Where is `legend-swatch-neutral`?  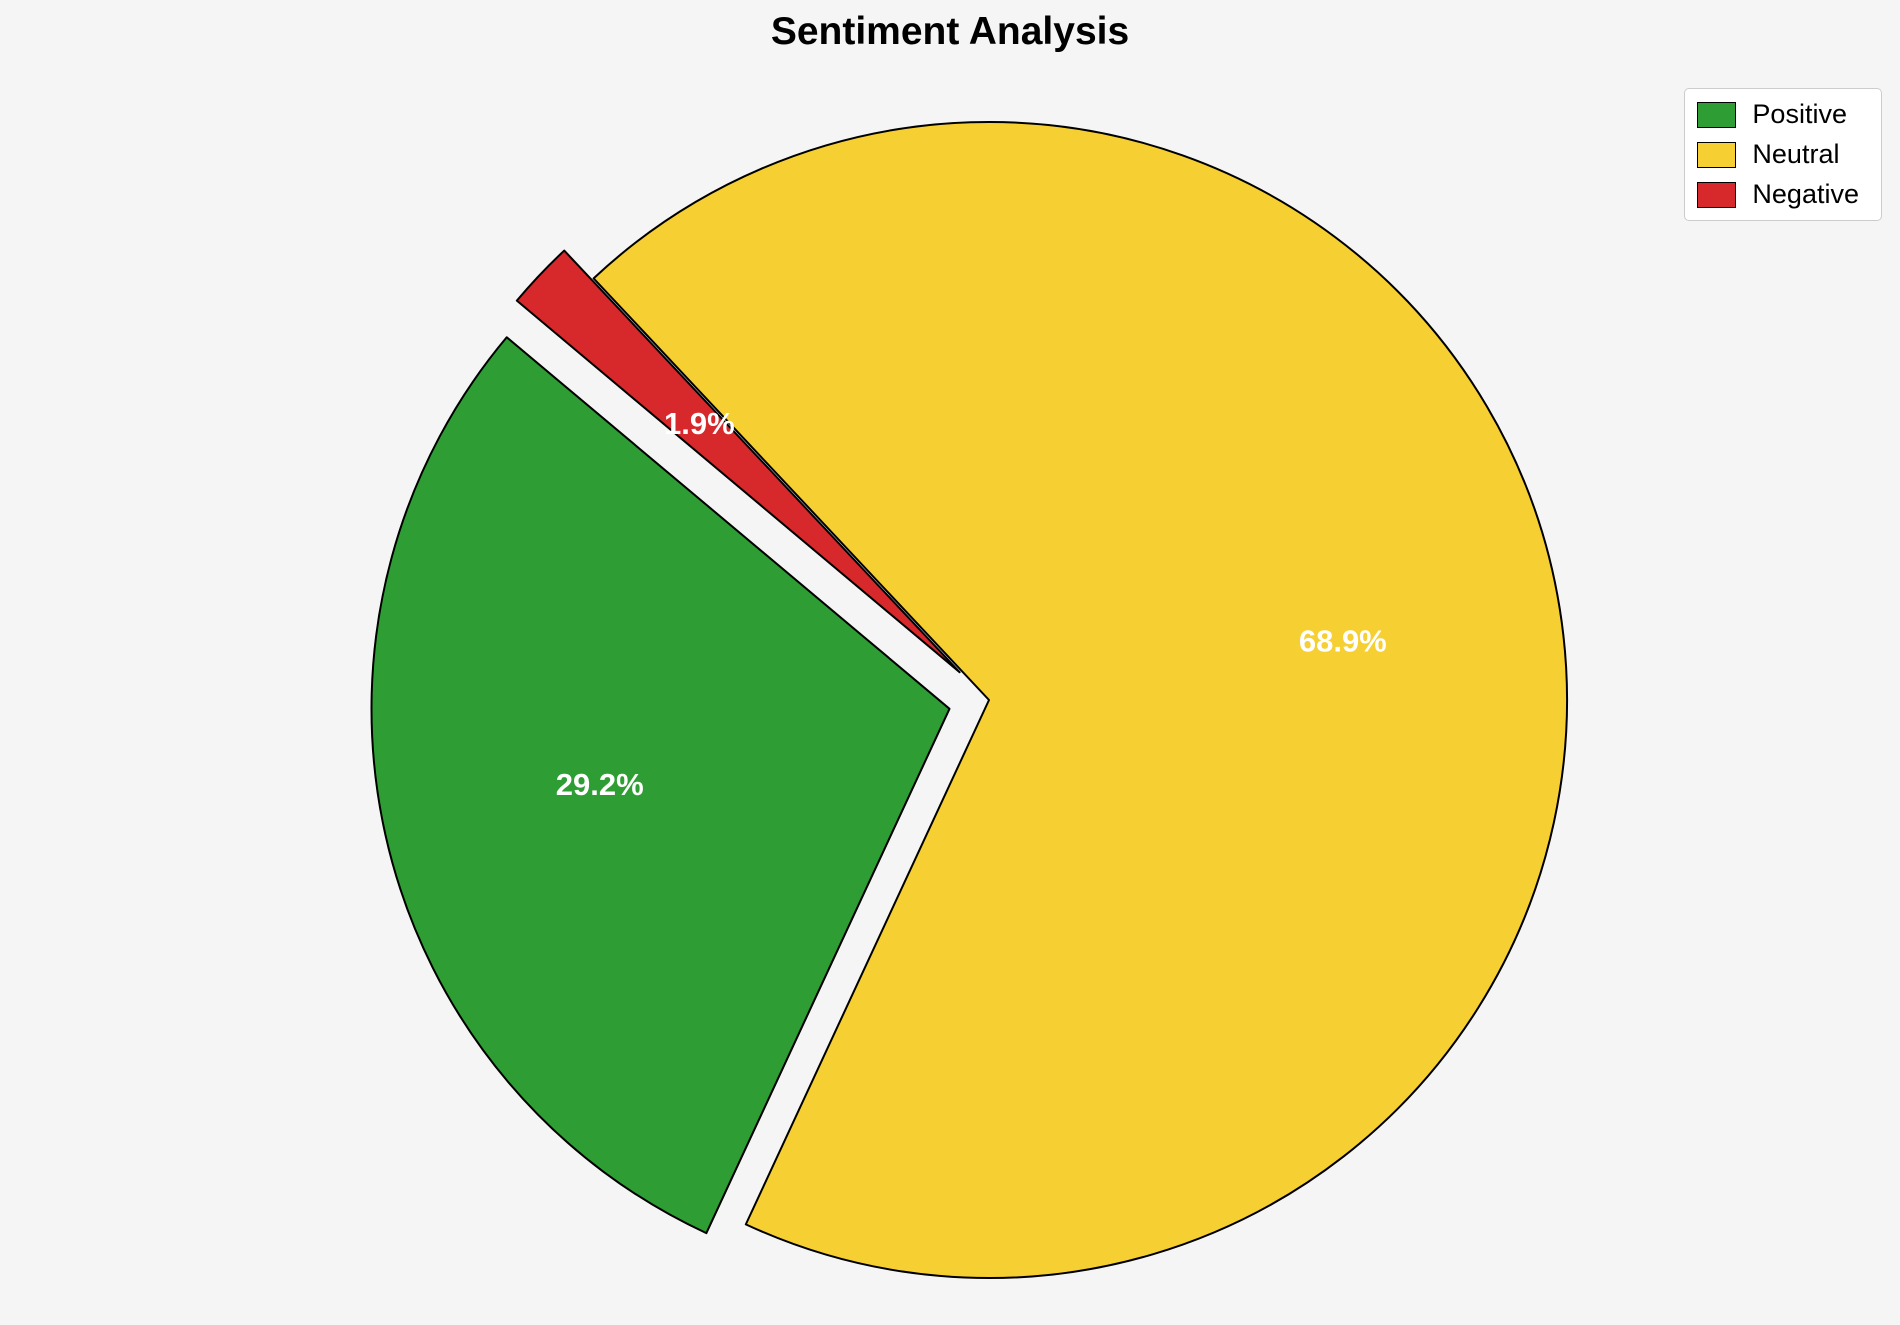
legend-swatch-neutral is located at coordinates (1717, 154).